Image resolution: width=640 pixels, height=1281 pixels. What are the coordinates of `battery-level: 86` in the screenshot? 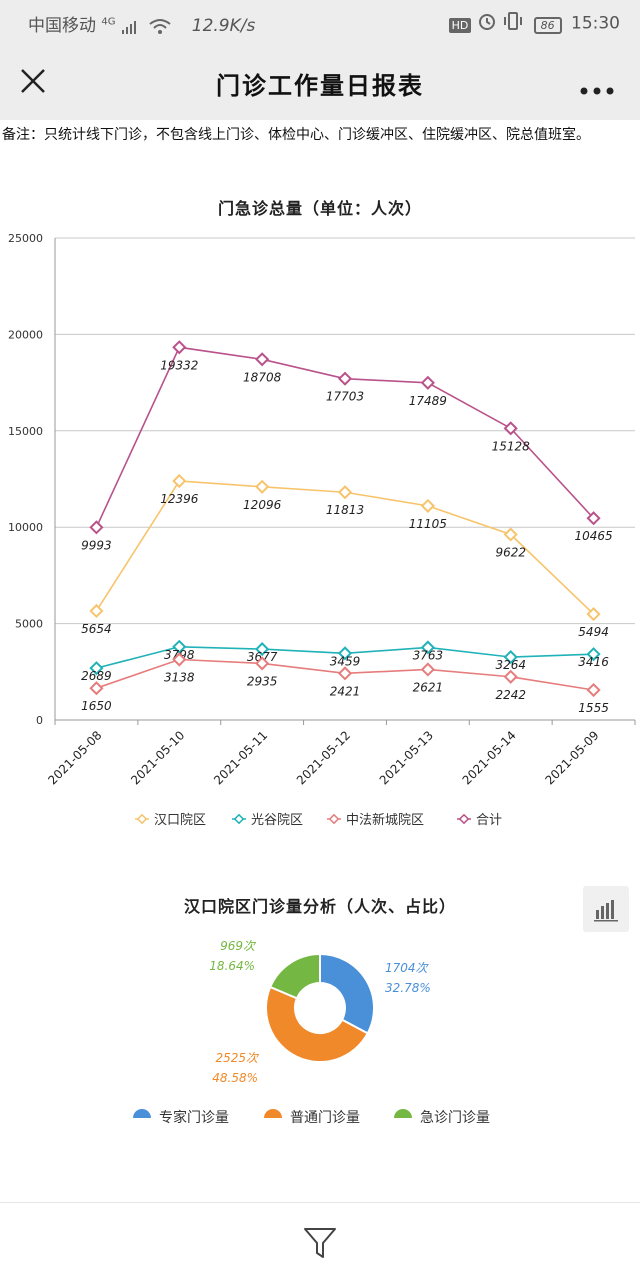 It's located at (547, 25).